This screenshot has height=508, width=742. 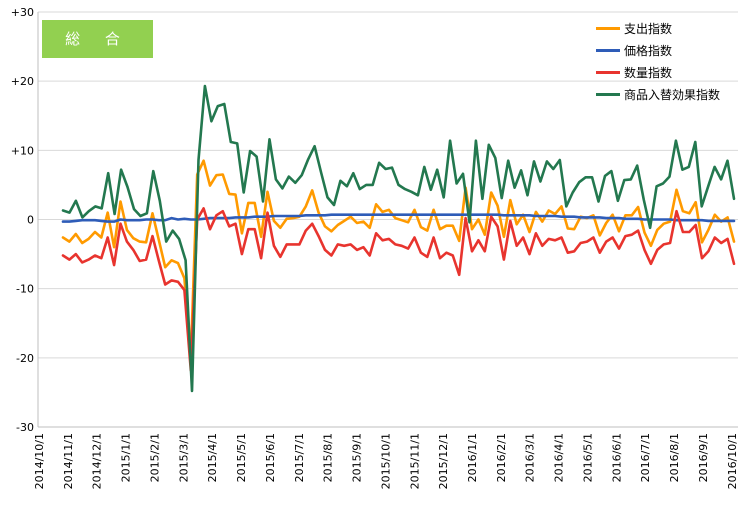 I want to click on y-tick-label: -10, so click(x=25, y=289).